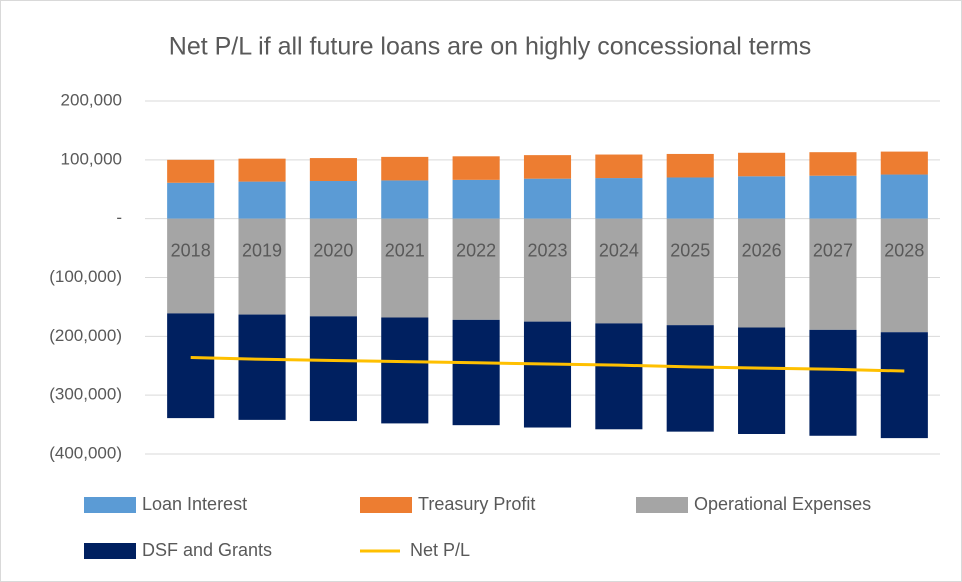  Describe the element at coordinates (262, 250) in the screenshot. I see `x-tick-label: 2019` at that location.